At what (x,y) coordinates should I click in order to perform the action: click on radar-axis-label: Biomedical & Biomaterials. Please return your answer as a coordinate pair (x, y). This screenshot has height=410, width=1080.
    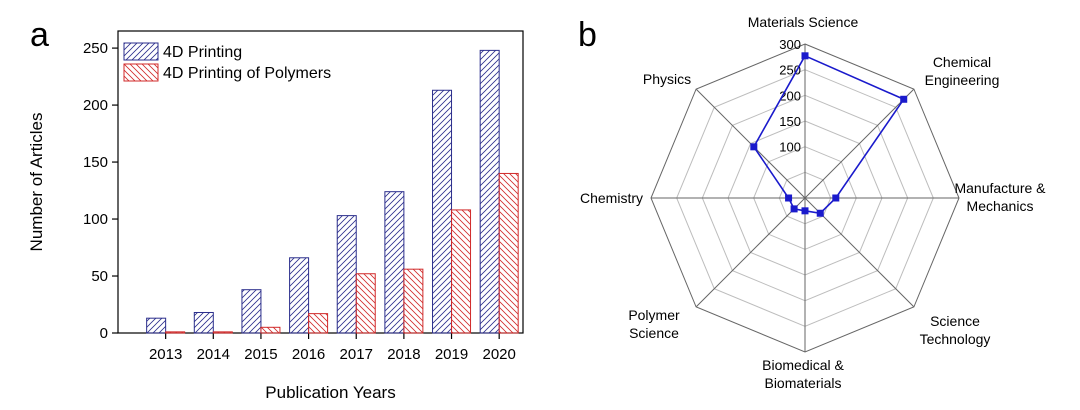
    Looking at the image, I should click on (803, 374).